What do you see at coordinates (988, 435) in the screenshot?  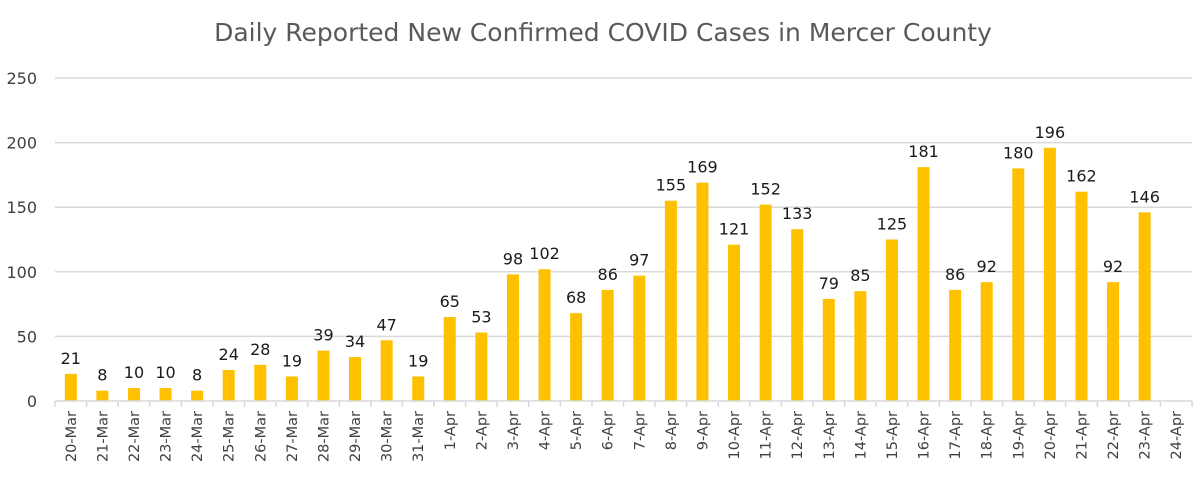 I see `x-tick-label: 18-Apr` at bounding box center [988, 435].